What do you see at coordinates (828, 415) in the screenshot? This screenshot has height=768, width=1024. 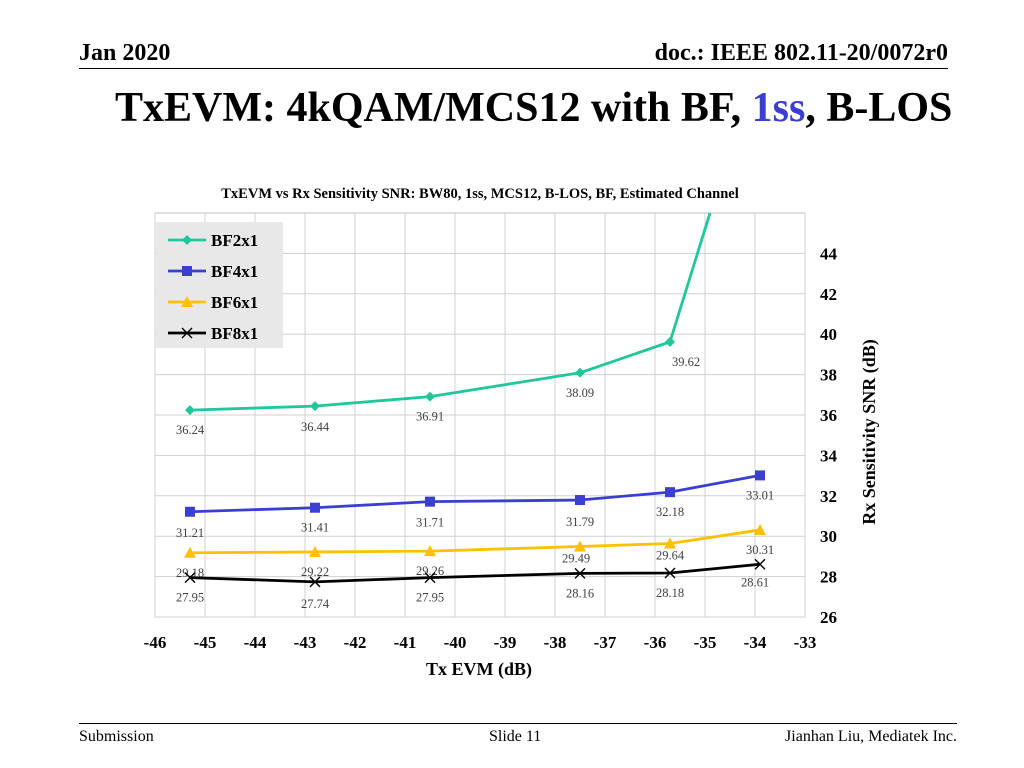 I see `y-tick-label: 36` at bounding box center [828, 415].